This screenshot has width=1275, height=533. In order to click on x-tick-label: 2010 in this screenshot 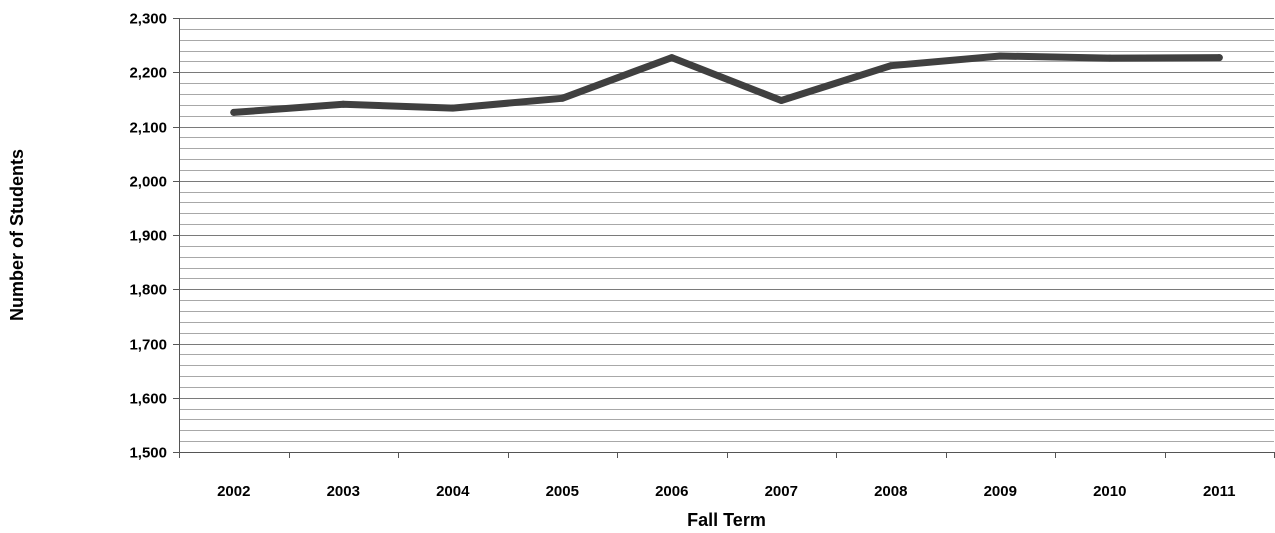, I will do `click(1109, 491)`.